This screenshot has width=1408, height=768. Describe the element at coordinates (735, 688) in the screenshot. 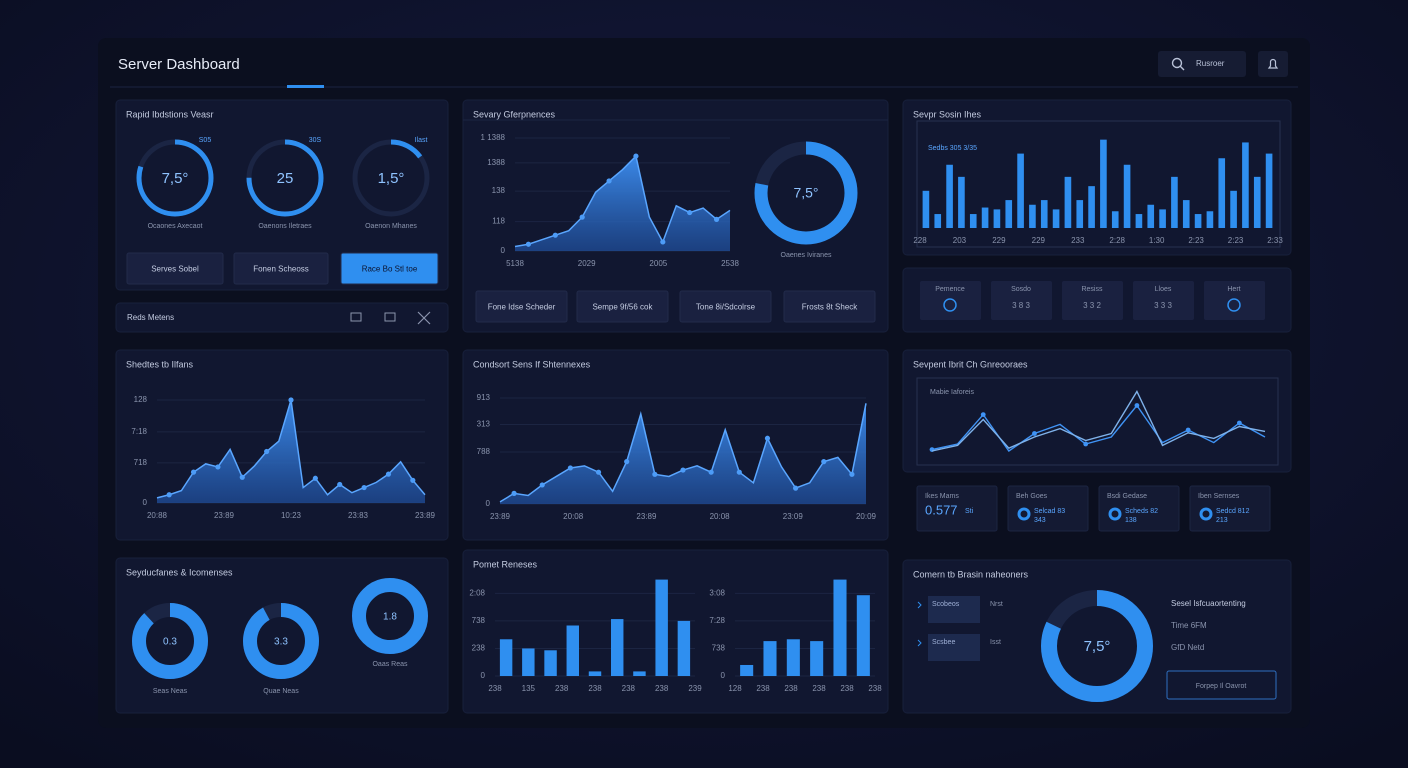

I see `x-tick-label: 128` at that location.